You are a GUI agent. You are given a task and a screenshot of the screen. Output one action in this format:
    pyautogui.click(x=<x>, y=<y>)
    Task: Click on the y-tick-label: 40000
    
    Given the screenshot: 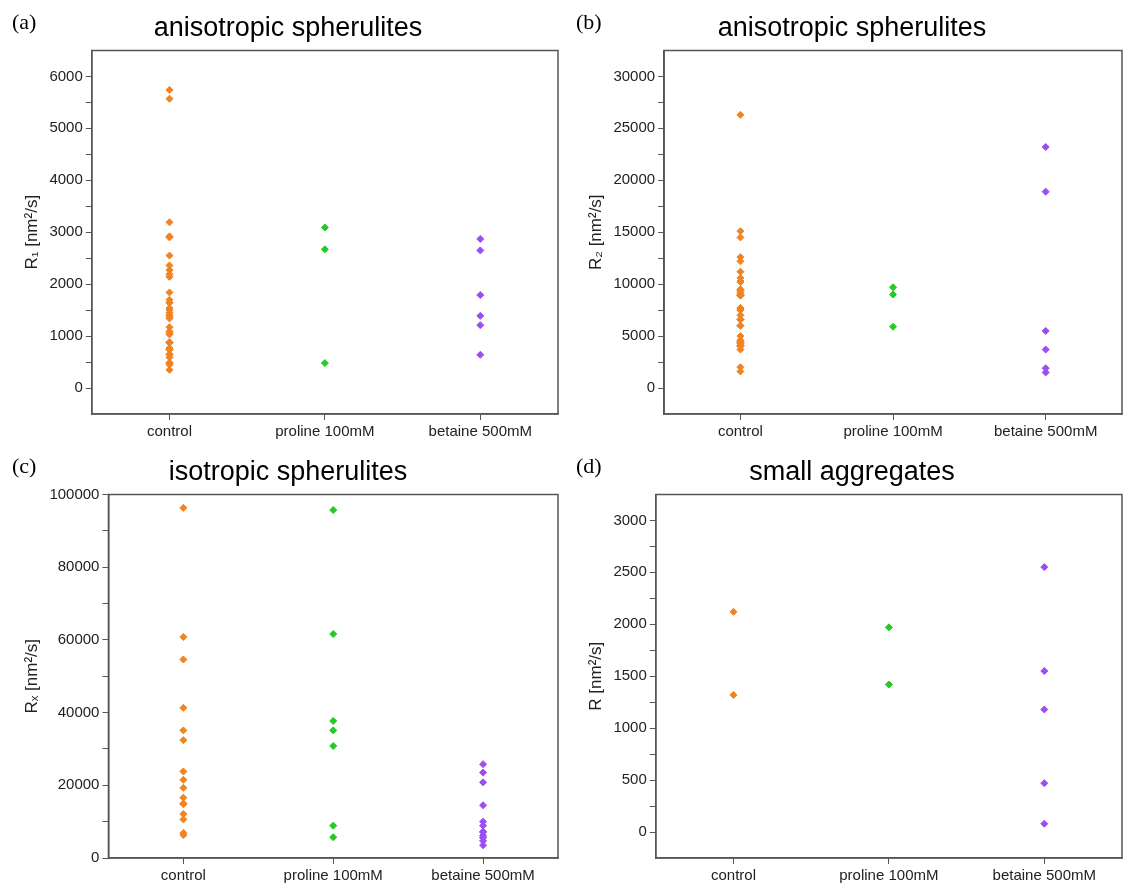 What is the action you would take?
    pyautogui.click(x=78, y=711)
    